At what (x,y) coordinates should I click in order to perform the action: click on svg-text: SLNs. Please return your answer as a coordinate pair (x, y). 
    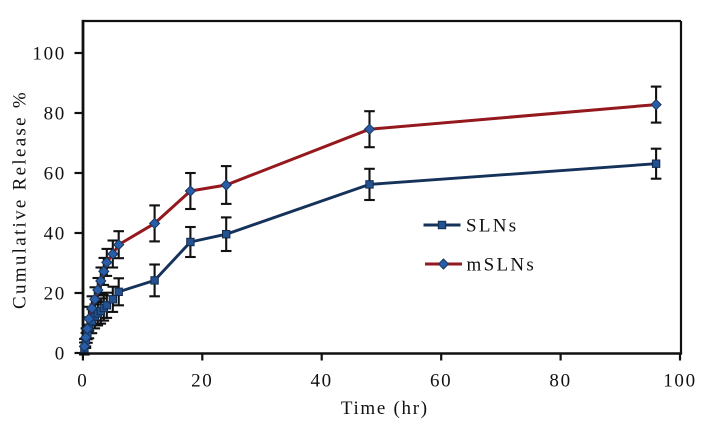
    Looking at the image, I should click on (492, 226).